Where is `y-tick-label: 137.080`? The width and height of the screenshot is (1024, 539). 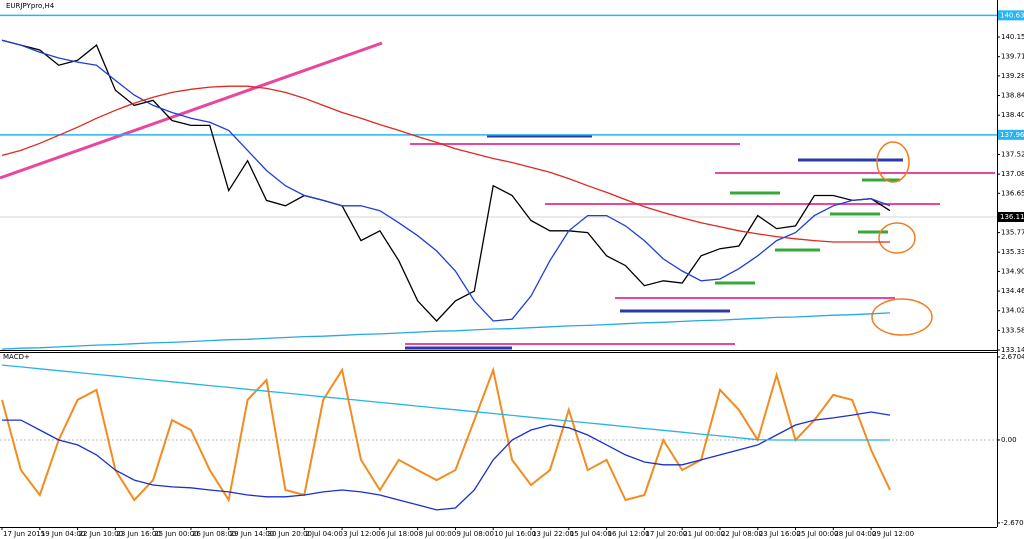
y-tick-label: 137.080 is located at coordinates (1012, 174).